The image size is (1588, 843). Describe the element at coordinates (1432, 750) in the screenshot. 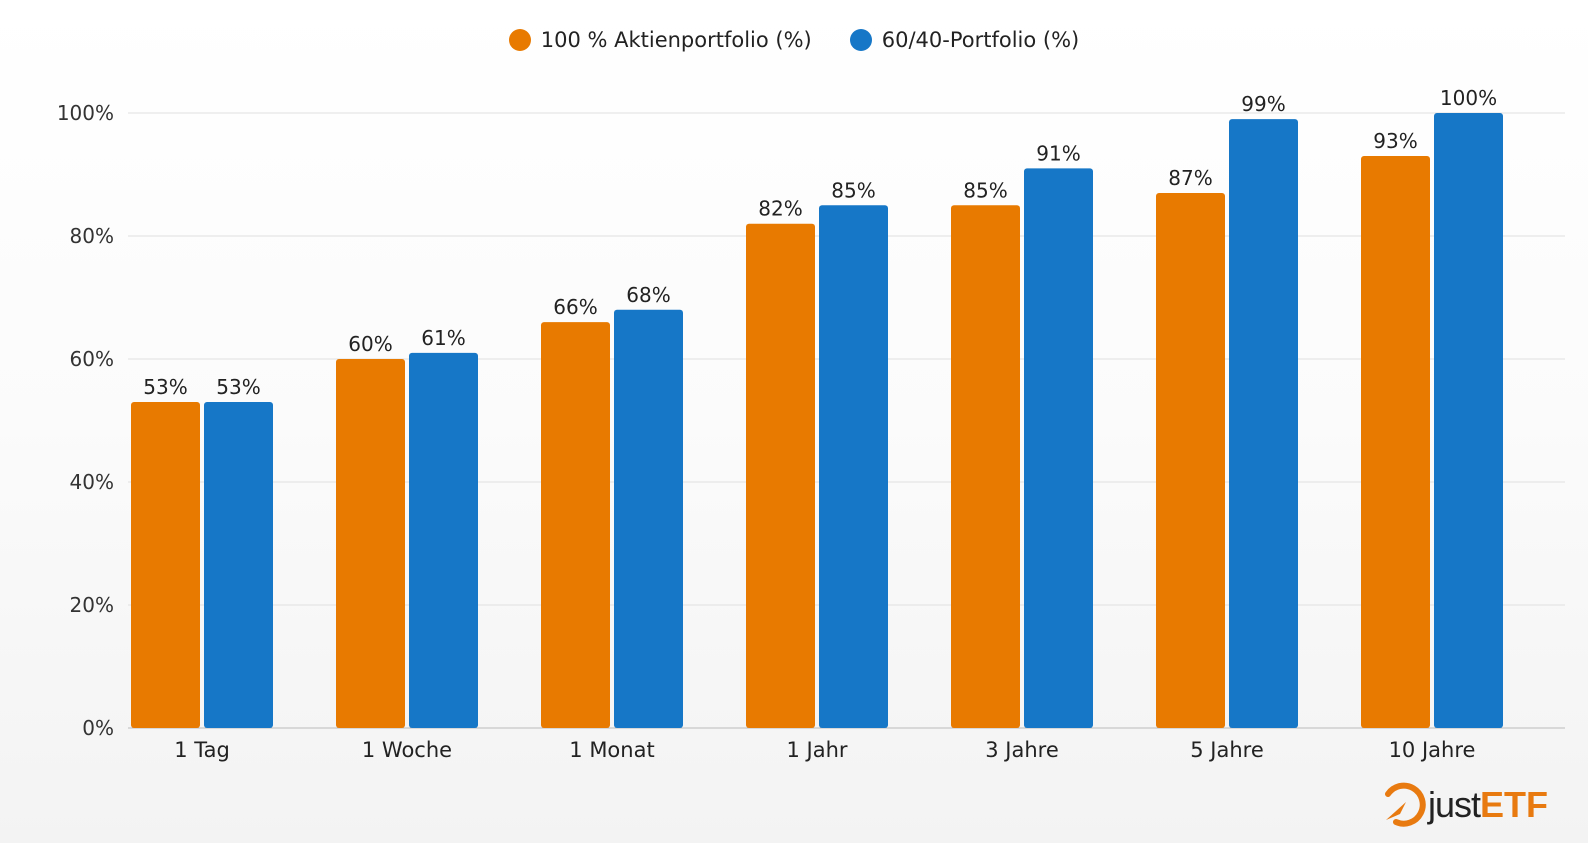

I see `x-tick-label: 10 Jahre` at that location.